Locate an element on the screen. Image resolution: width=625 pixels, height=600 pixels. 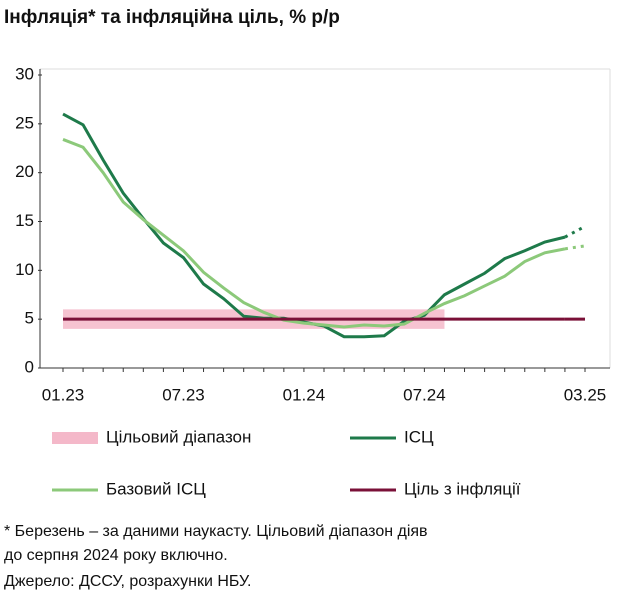
chart-title: Інфляція* та інфляційна ціль, % р/р is located at coordinates (172, 17).